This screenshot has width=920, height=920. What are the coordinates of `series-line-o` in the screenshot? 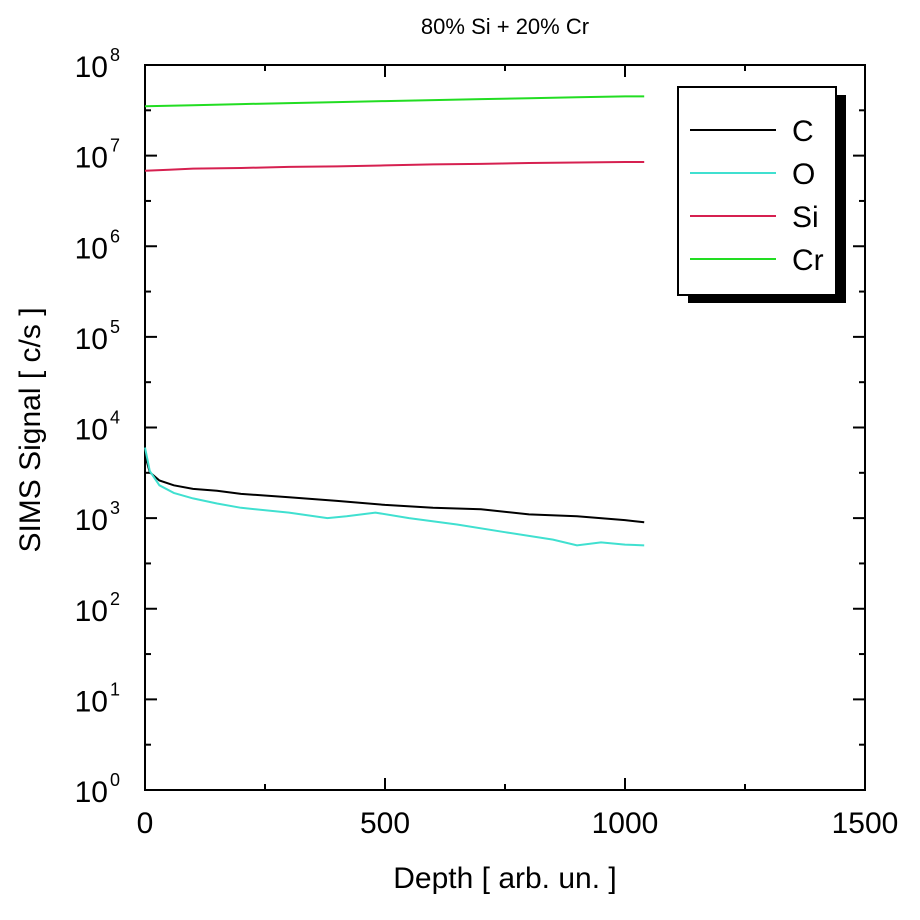 It's located at (394, 497).